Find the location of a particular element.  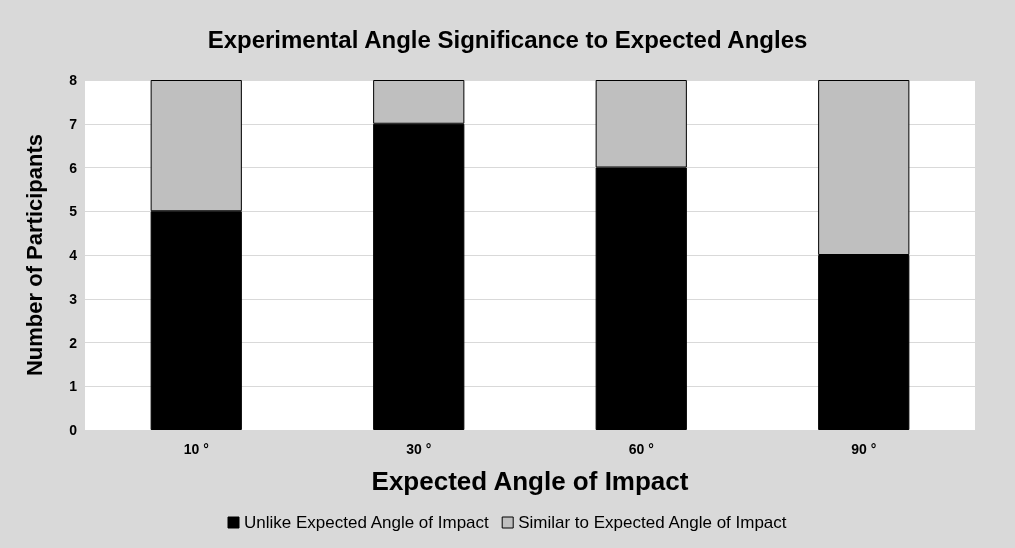

x-tick-label: 90 ° is located at coordinates (864, 449).